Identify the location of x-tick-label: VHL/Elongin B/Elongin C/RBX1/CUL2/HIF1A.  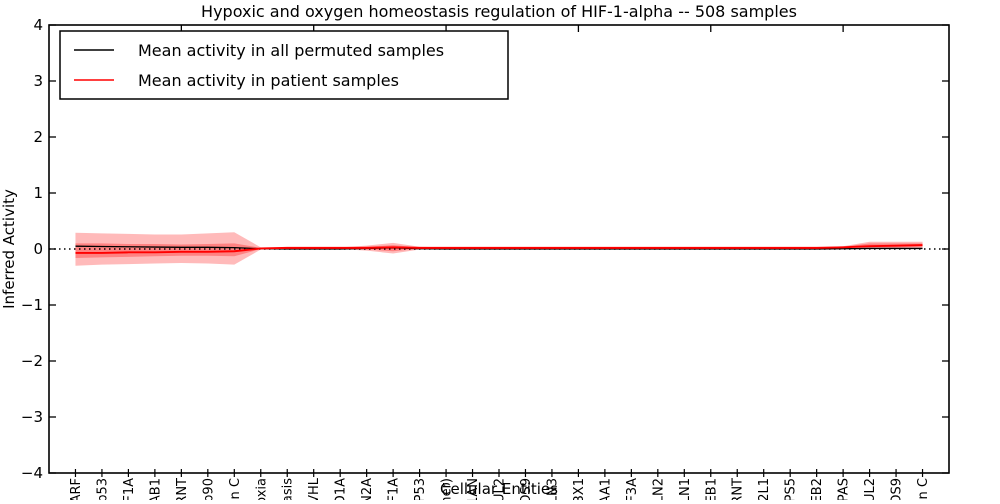
(394, 489).